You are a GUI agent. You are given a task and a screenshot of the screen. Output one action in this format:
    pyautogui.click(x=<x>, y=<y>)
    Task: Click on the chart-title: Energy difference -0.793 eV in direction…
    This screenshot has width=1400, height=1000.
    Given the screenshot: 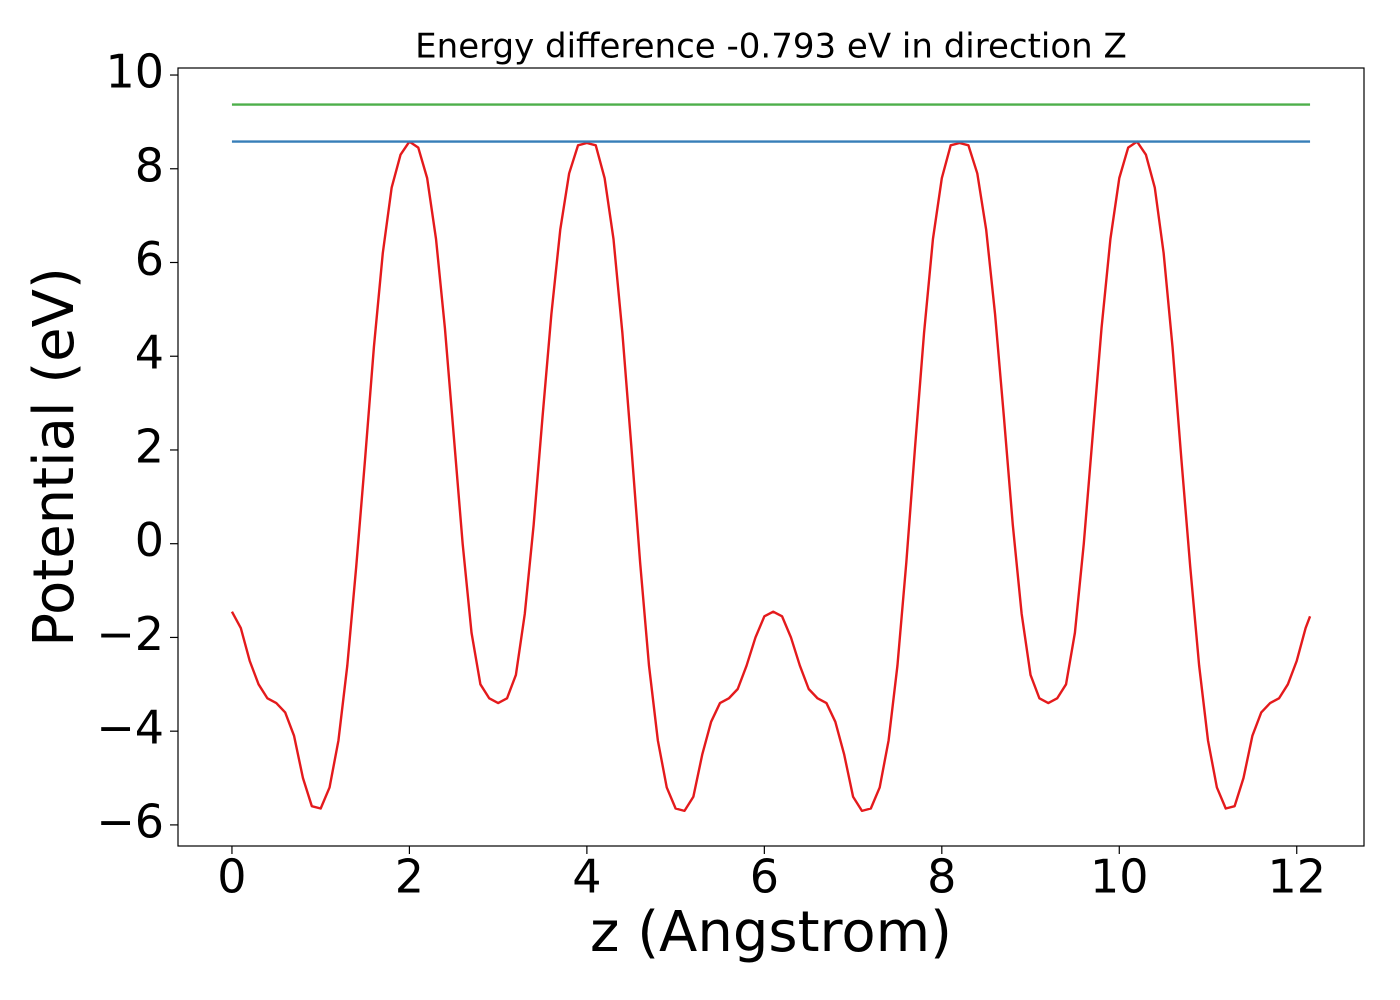 What is the action you would take?
    pyautogui.click(x=771, y=47)
    